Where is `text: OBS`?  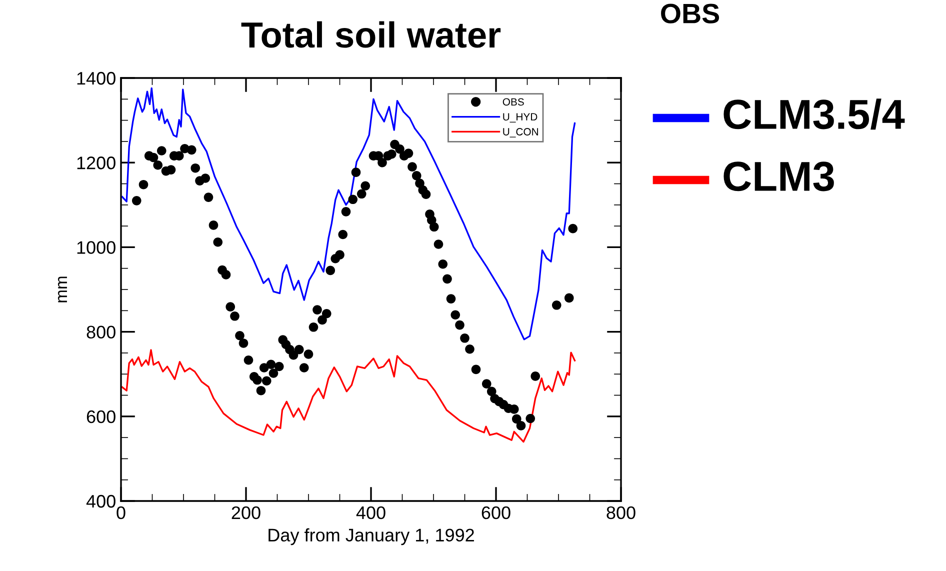
text: OBS is located at coordinates (690, 14).